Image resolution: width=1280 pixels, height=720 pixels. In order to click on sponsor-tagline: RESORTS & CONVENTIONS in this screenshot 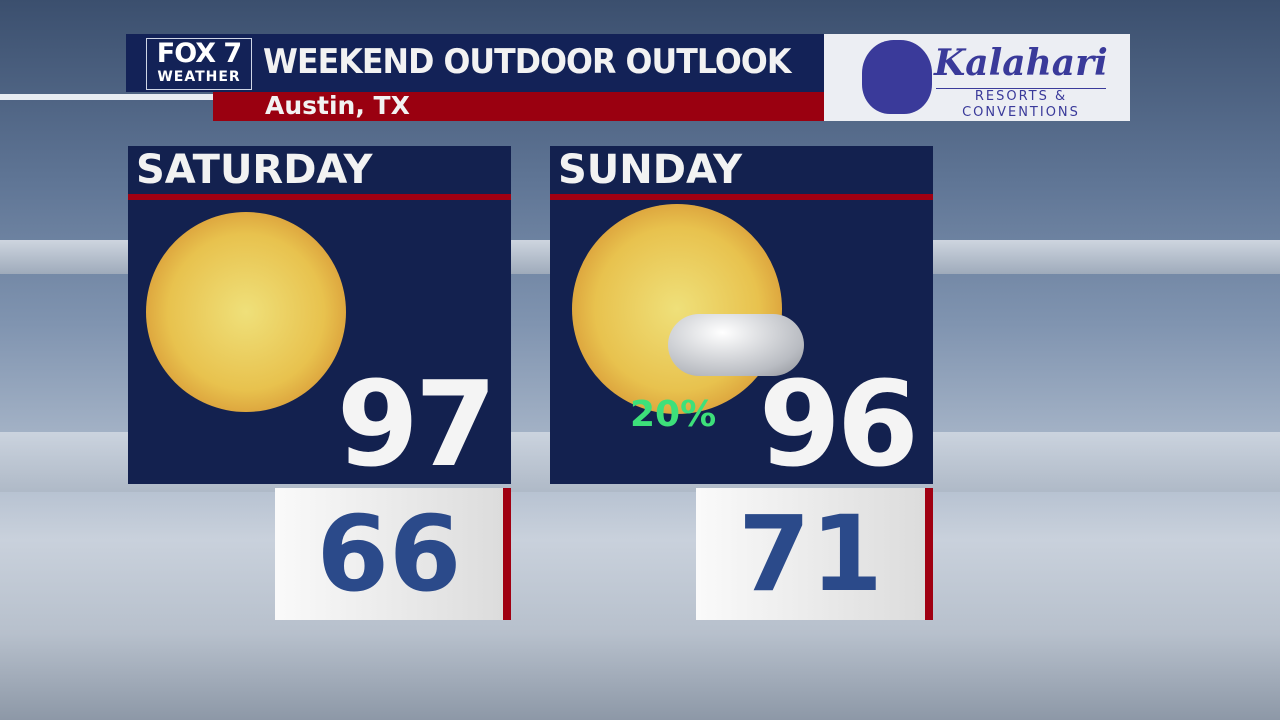, I will do `click(1021, 104)`.